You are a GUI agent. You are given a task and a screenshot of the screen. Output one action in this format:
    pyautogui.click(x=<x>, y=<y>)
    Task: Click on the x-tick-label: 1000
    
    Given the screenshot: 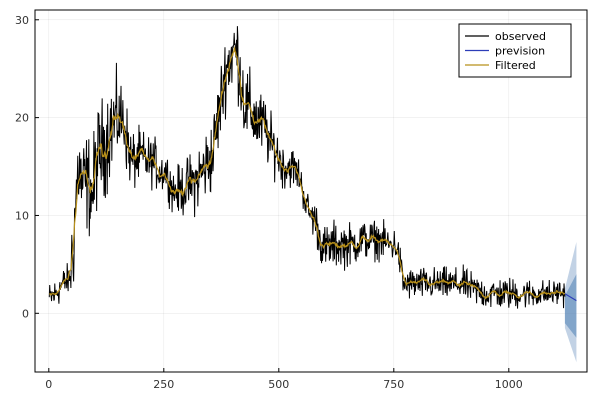 What is the action you would take?
    pyautogui.click(x=509, y=384)
    